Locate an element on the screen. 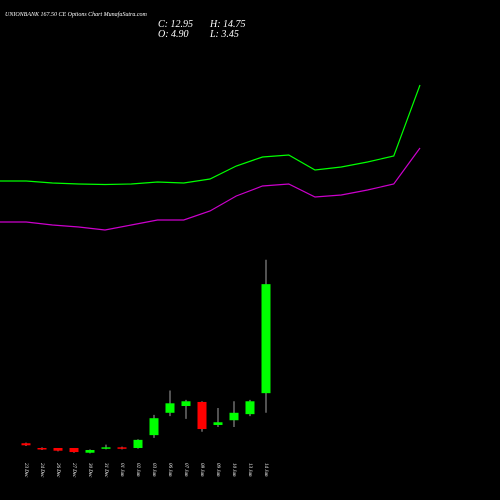 This screenshot has height=500, width=500. open-label: O: 4.90 is located at coordinates (173, 34).